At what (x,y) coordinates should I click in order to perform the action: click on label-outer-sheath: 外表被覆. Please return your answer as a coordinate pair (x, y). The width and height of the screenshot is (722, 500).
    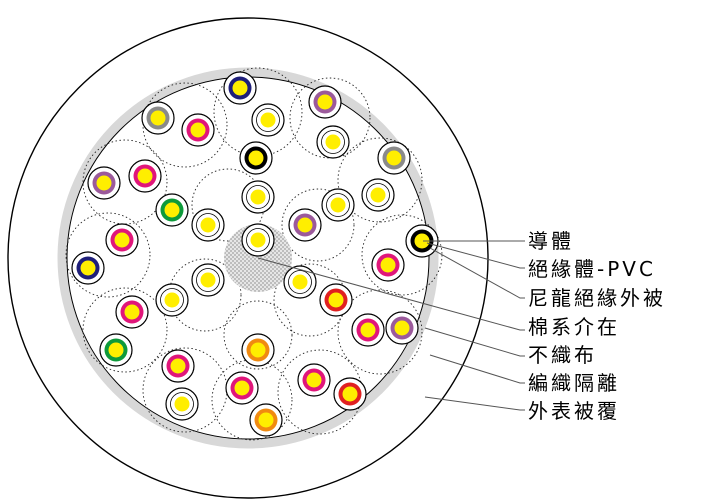
    Looking at the image, I should click on (574, 411).